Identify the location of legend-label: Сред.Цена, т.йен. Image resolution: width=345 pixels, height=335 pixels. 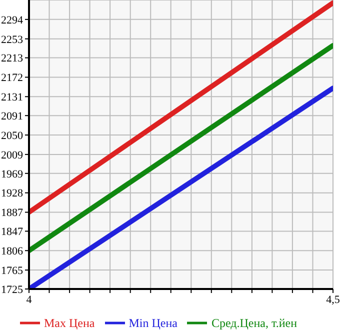
(254, 323).